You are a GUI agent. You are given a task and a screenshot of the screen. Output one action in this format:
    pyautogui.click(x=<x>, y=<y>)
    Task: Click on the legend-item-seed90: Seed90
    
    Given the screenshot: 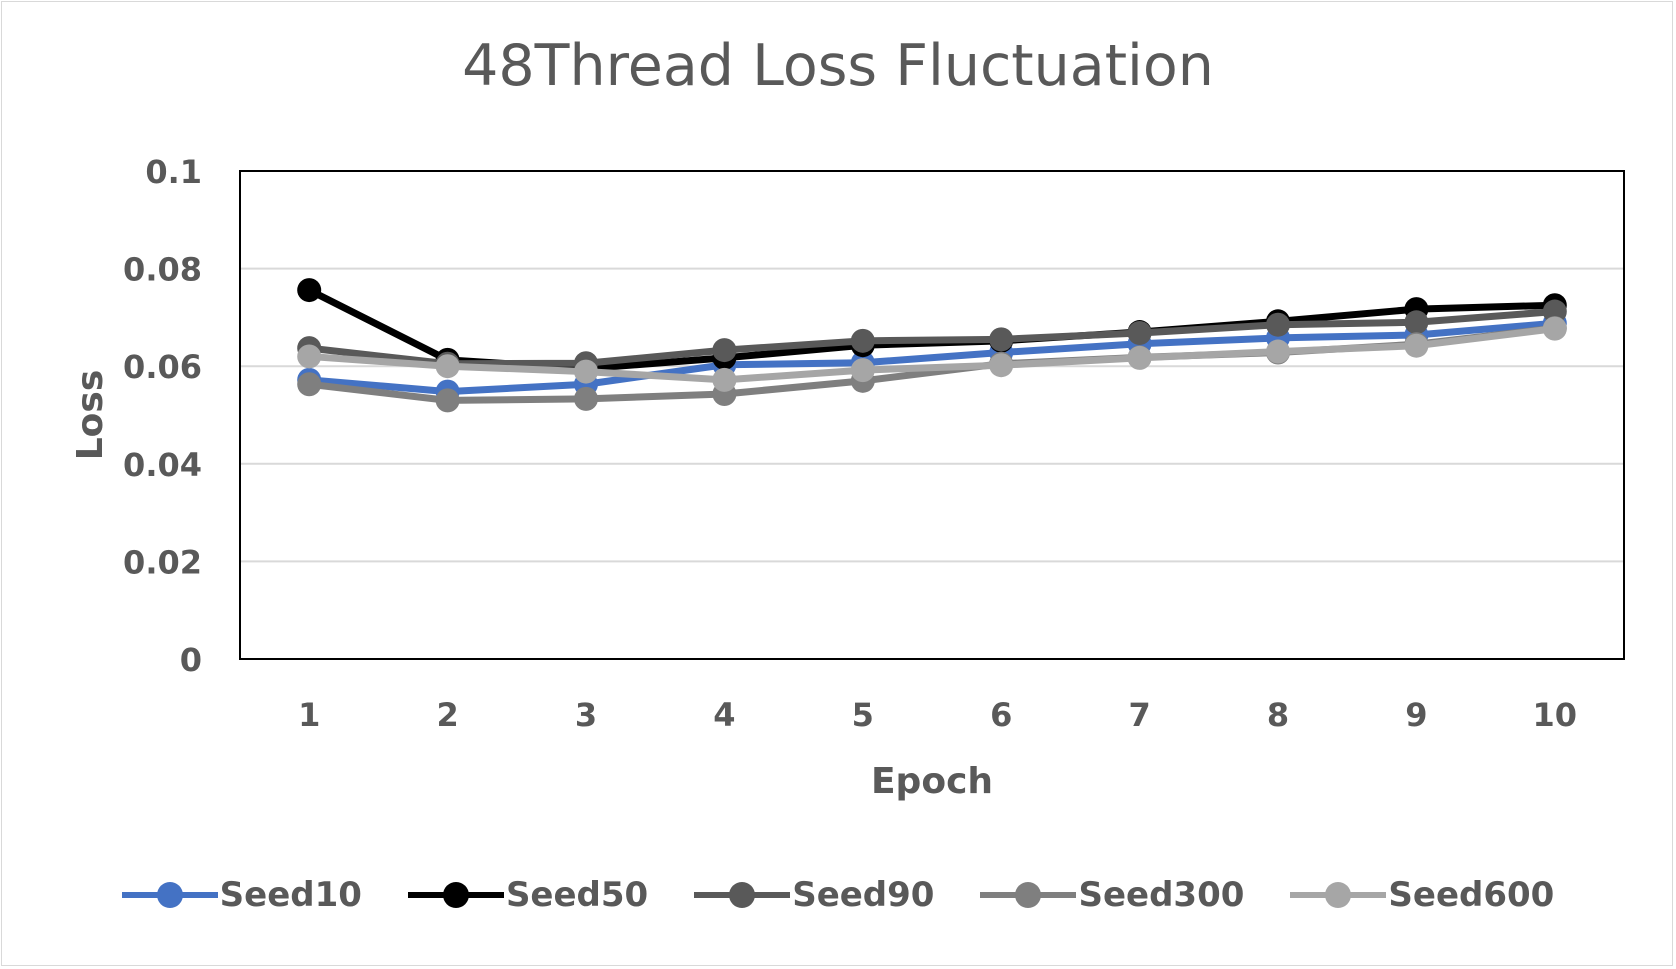 What is the action you would take?
    pyautogui.click(x=814, y=895)
    